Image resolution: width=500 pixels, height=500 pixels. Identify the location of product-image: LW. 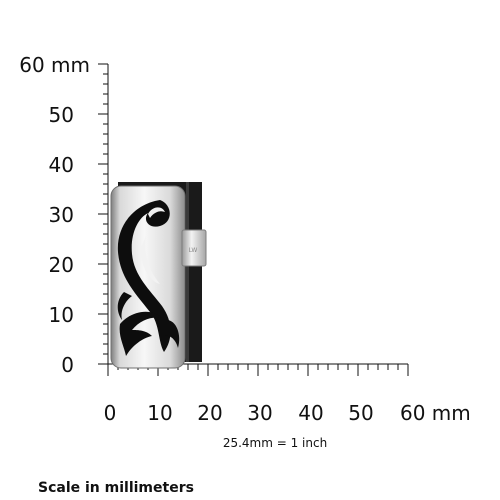
(158, 275).